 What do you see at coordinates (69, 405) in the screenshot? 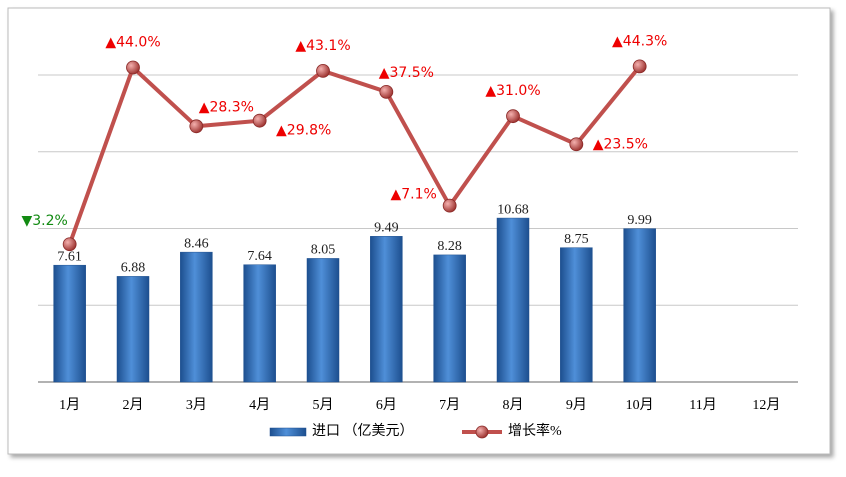
I see `x-tick-label: 1月` at bounding box center [69, 405].